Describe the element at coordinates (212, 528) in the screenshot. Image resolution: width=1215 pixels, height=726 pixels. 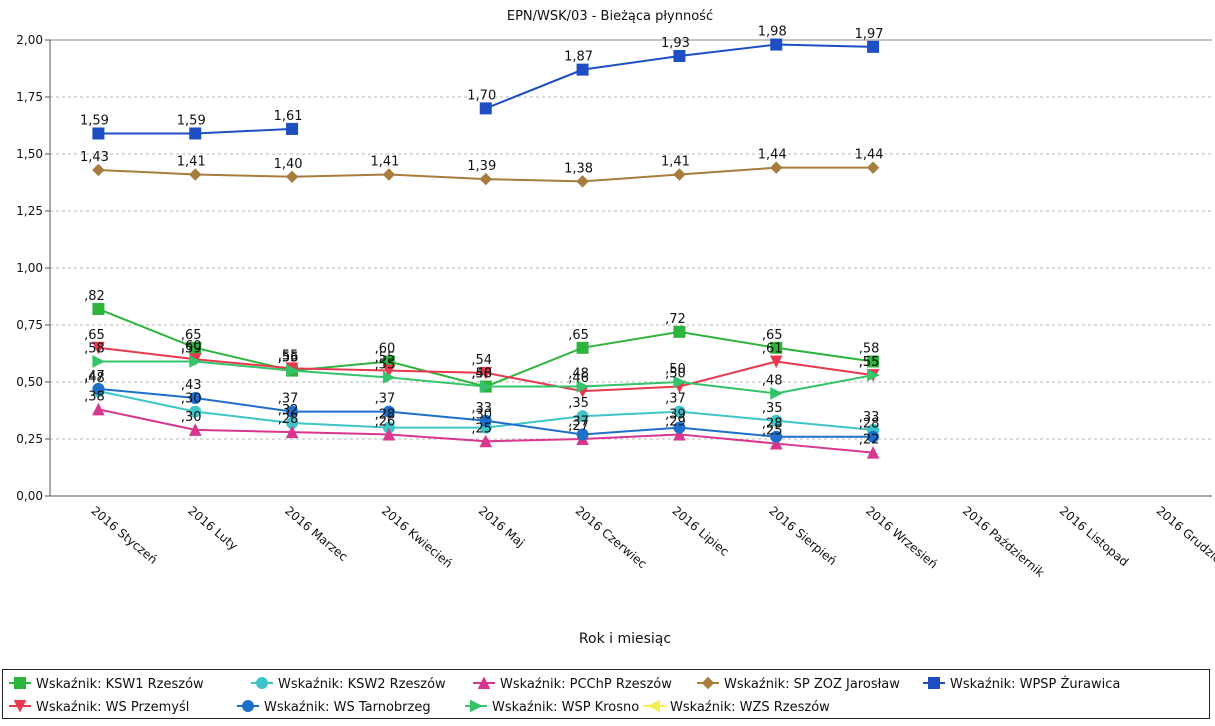
I see `x-tick-label: 2016 Luty` at that location.